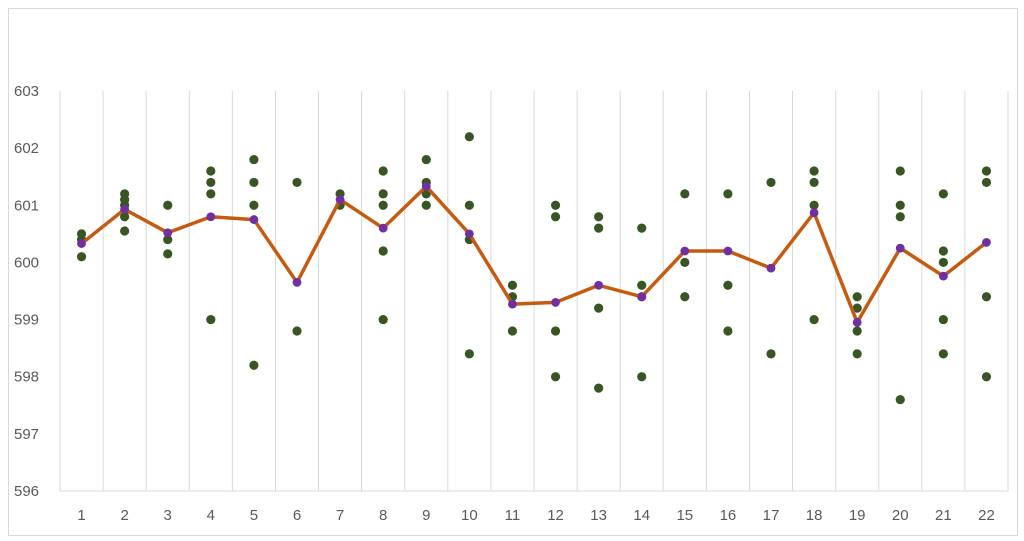 This screenshot has width=1024, height=541. Describe the element at coordinates (986, 515) in the screenshot. I see `x-tick-label: 22` at that location.